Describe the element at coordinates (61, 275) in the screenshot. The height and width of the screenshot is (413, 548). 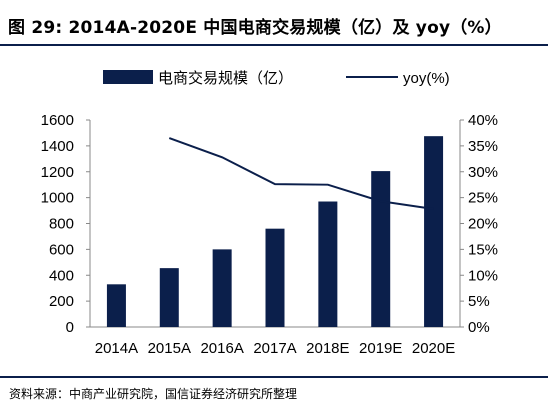
I see `y-left-tick-label: 400` at that location.